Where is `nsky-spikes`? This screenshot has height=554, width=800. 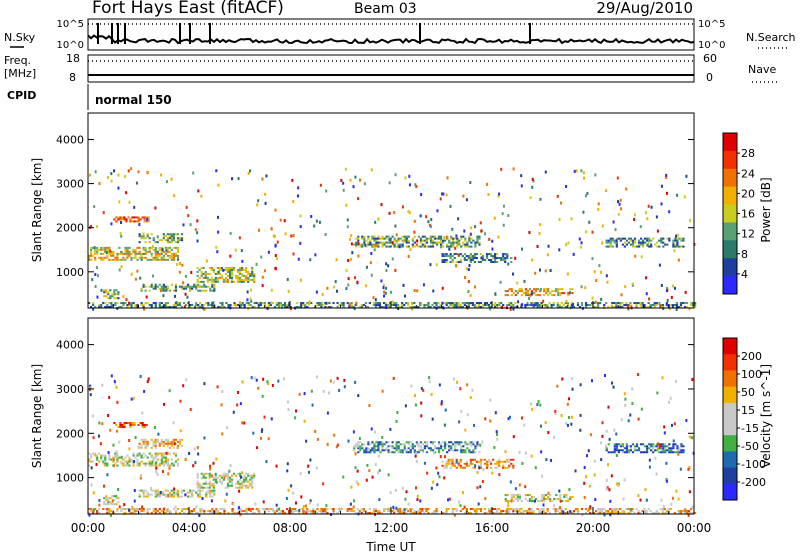 nsky-spikes is located at coordinates (314, 33).